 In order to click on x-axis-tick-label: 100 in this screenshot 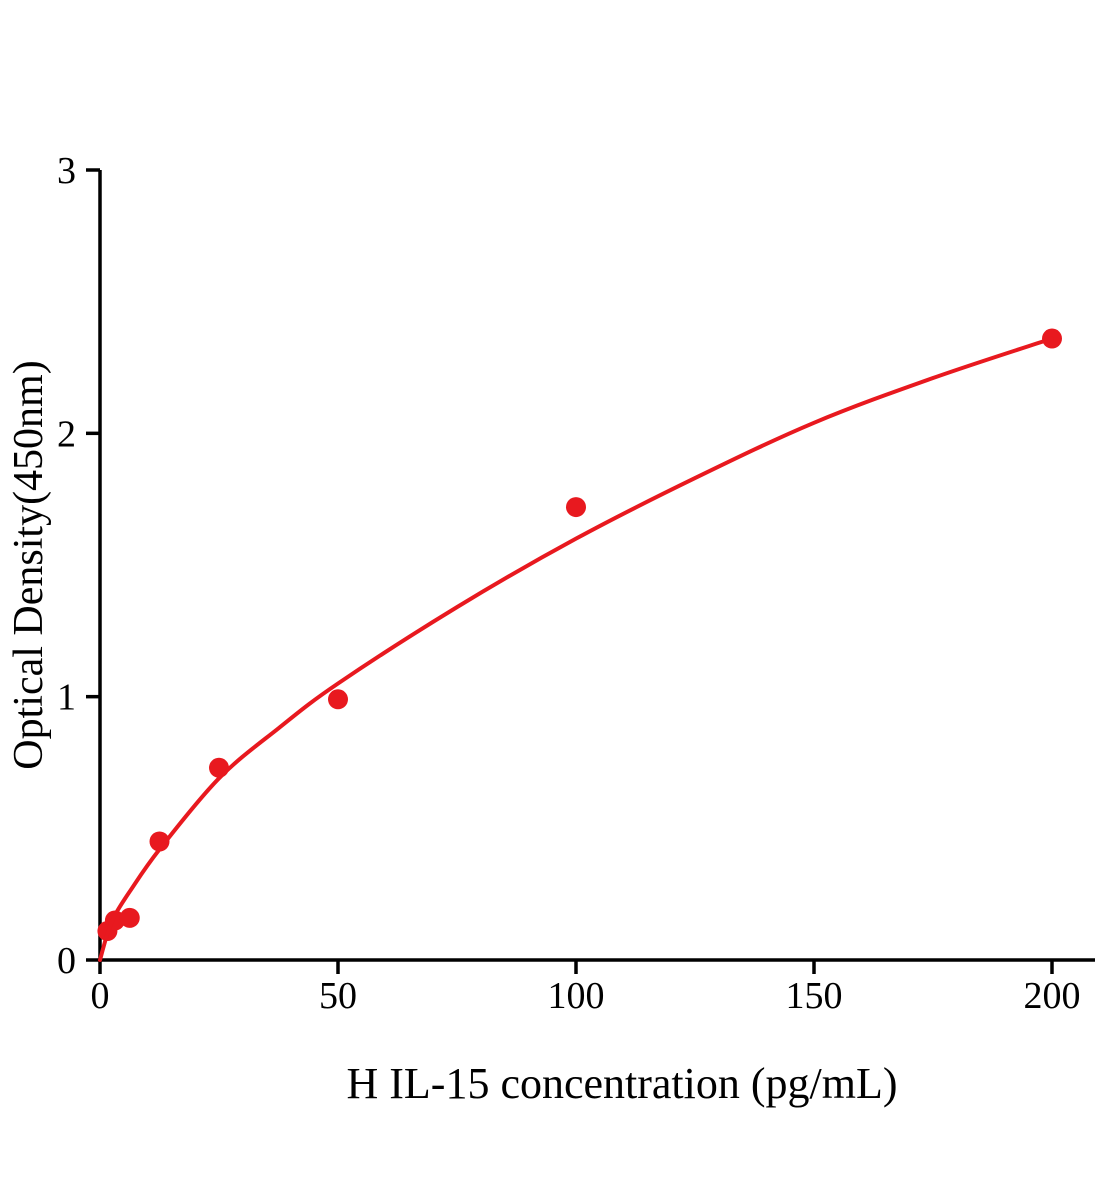, I will do `click(576, 996)`.